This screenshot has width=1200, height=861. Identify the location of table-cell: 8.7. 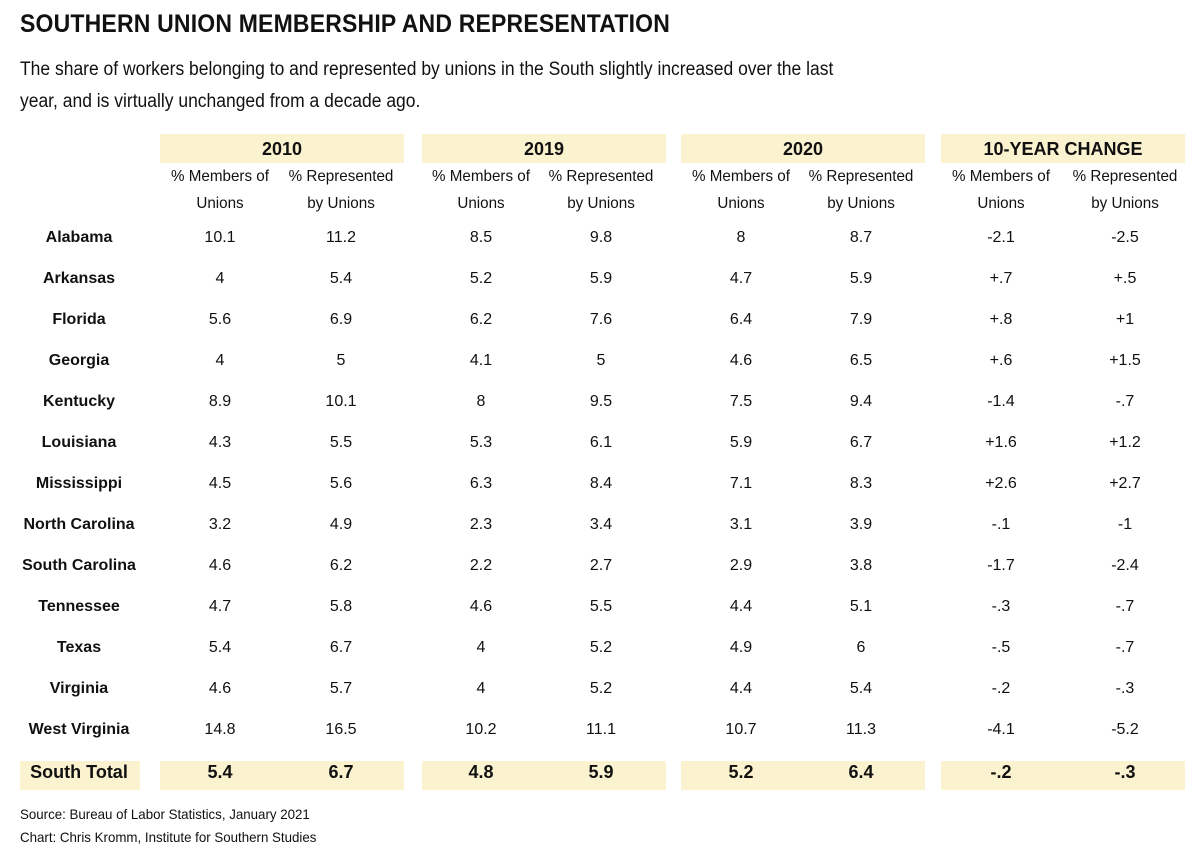
(861, 237).